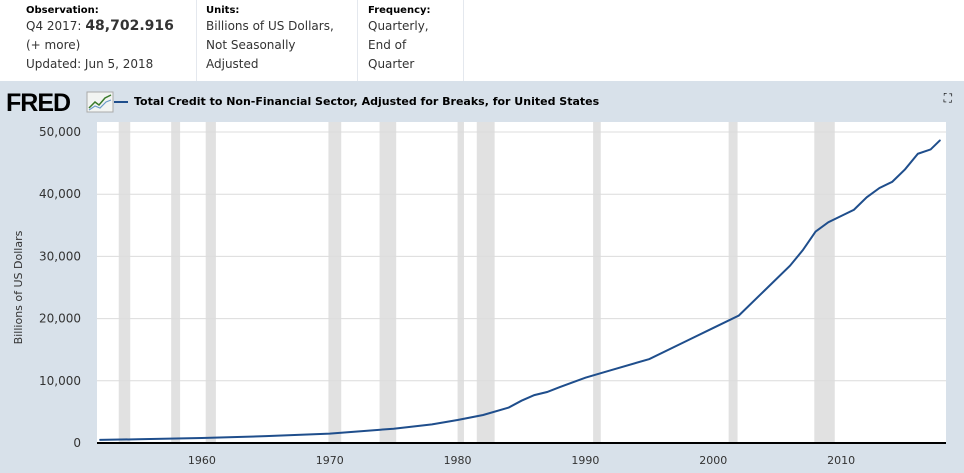  What do you see at coordinates (129, 26) in the screenshot?
I see `observation-value: 48,702.916` at bounding box center [129, 26].